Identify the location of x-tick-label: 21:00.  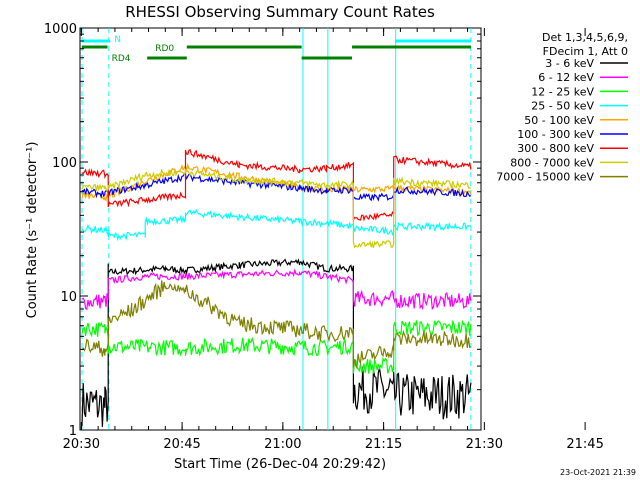
(282, 444).